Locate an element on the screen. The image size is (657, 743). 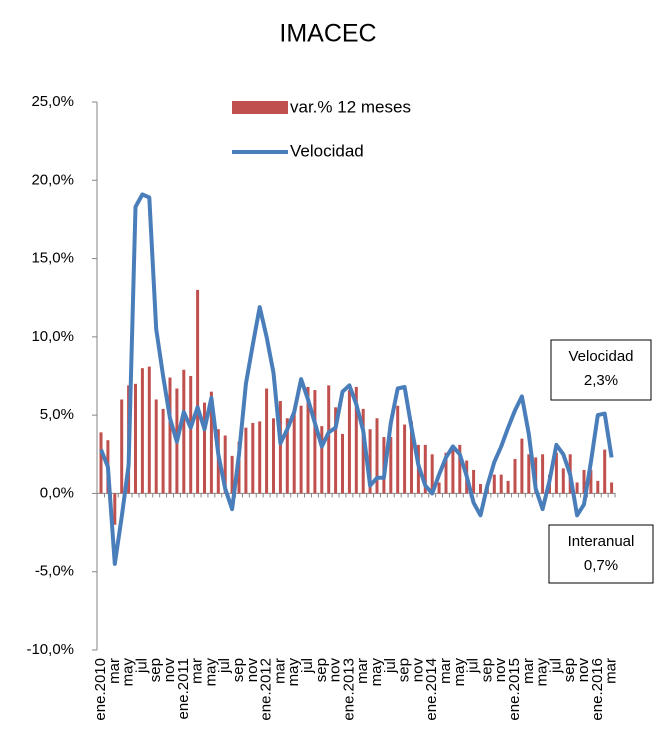
legend-swatch is located at coordinates (260, 107).